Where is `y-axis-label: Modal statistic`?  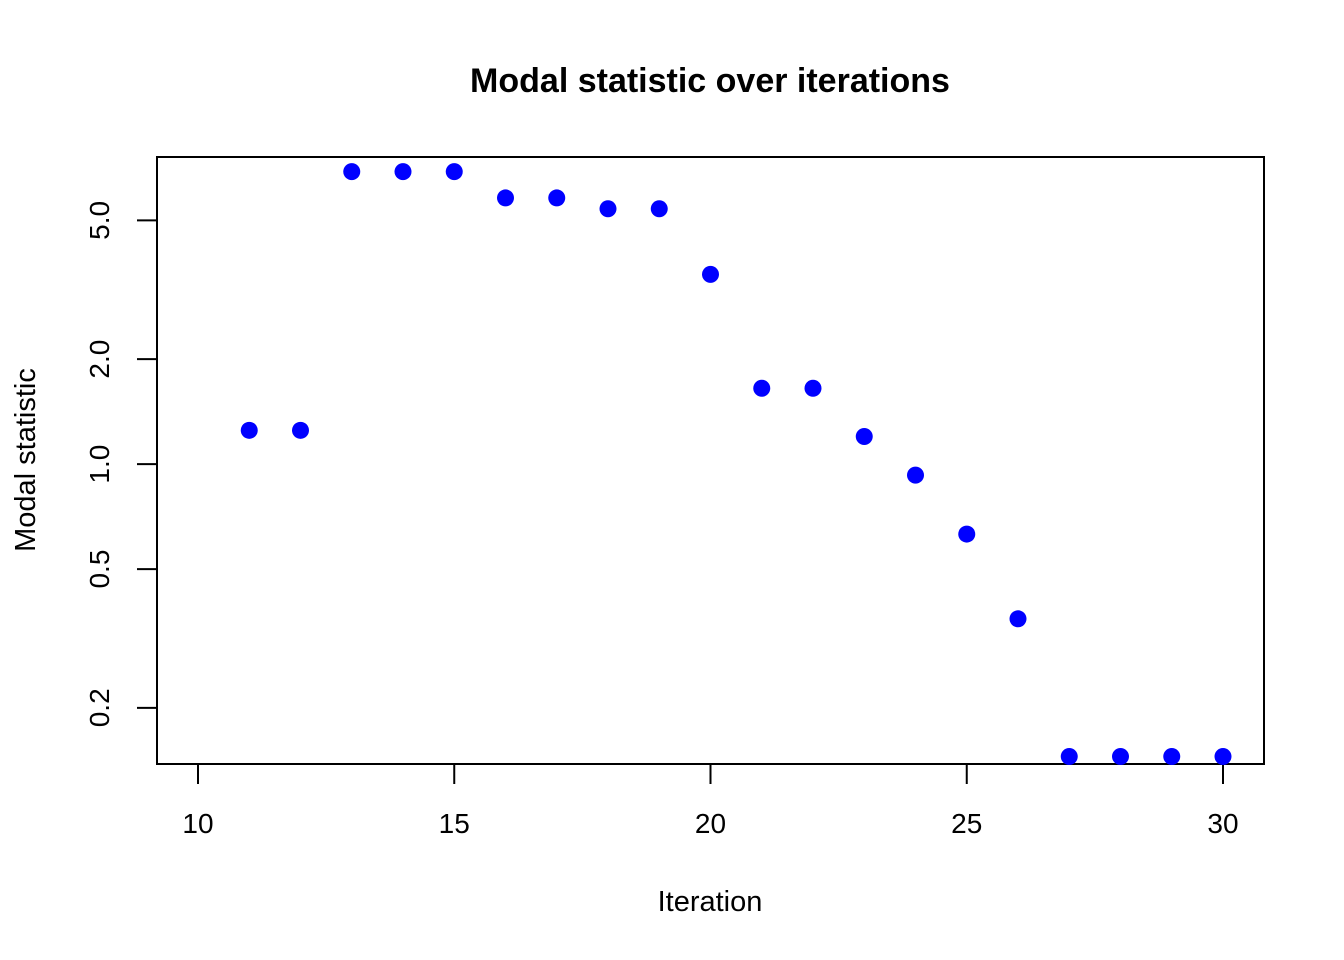
y-axis-label: Modal statistic is located at coordinates (26, 460).